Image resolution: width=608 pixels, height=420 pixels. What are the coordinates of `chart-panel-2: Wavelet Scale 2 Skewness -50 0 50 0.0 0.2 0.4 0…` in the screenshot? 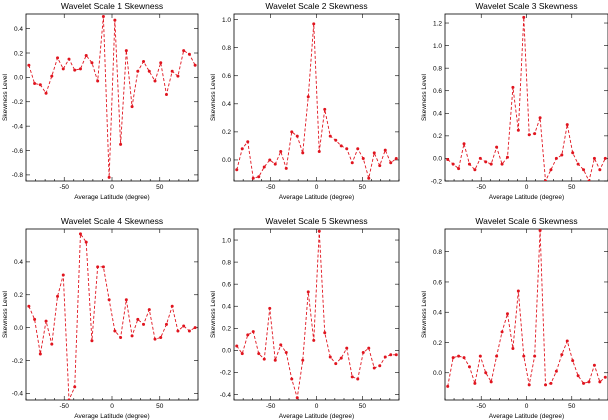 It's located at (305, 101).